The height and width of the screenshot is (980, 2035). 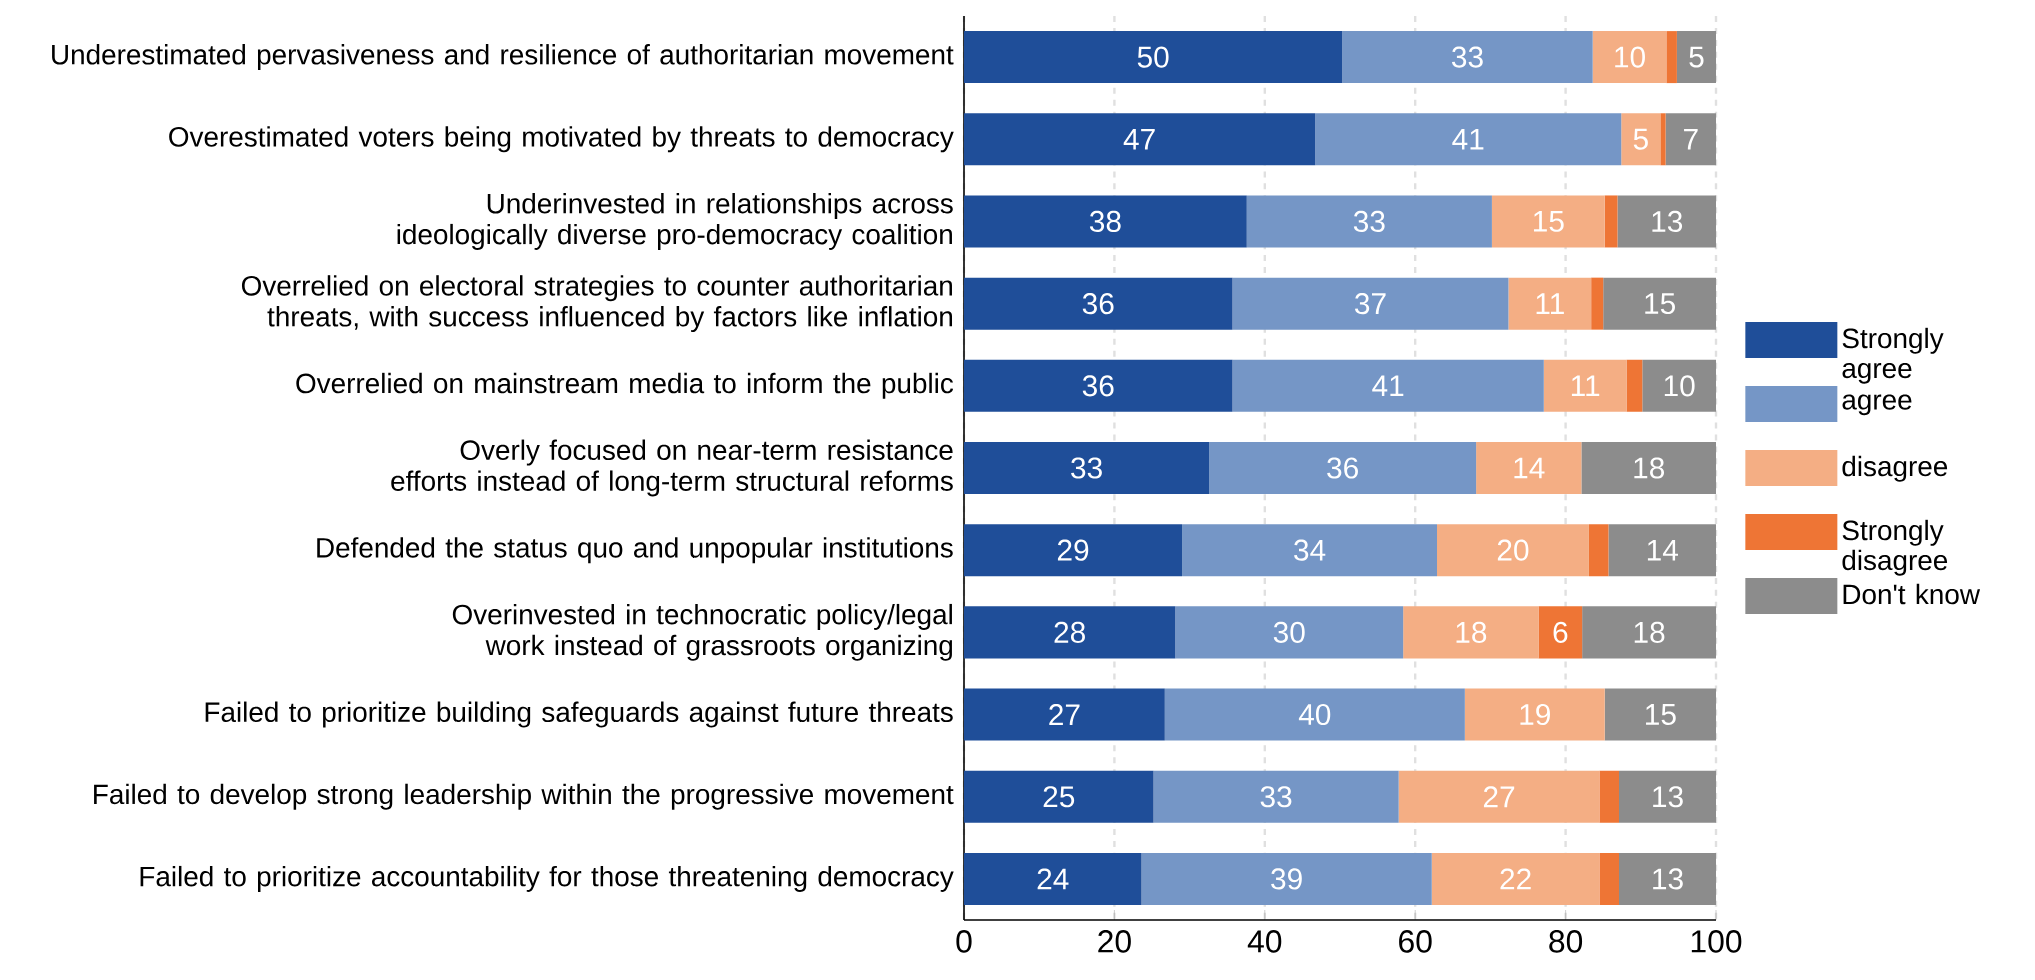 I want to click on data-label: 6, so click(x=1560, y=632).